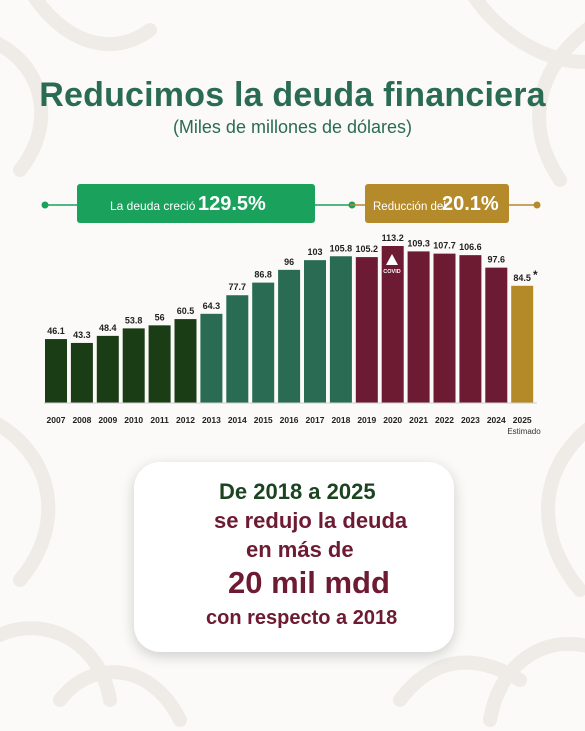 The image size is (585, 731). Describe the element at coordinates (496, 420) in the screenshot. I see `tick-label-2024: 2024` at that location.